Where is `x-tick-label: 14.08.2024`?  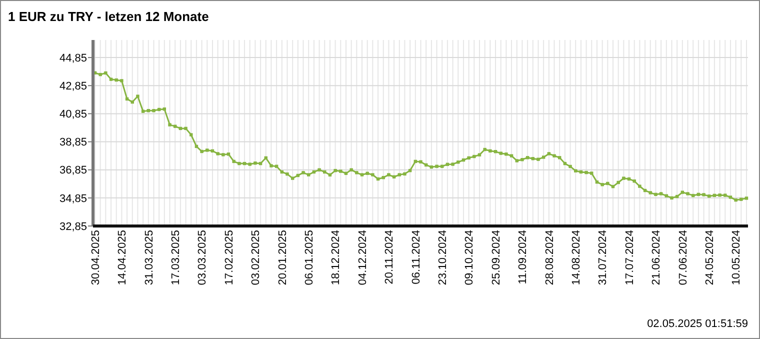 x-tick-label: 14.08.2024 is located at coordinates (576, 258).